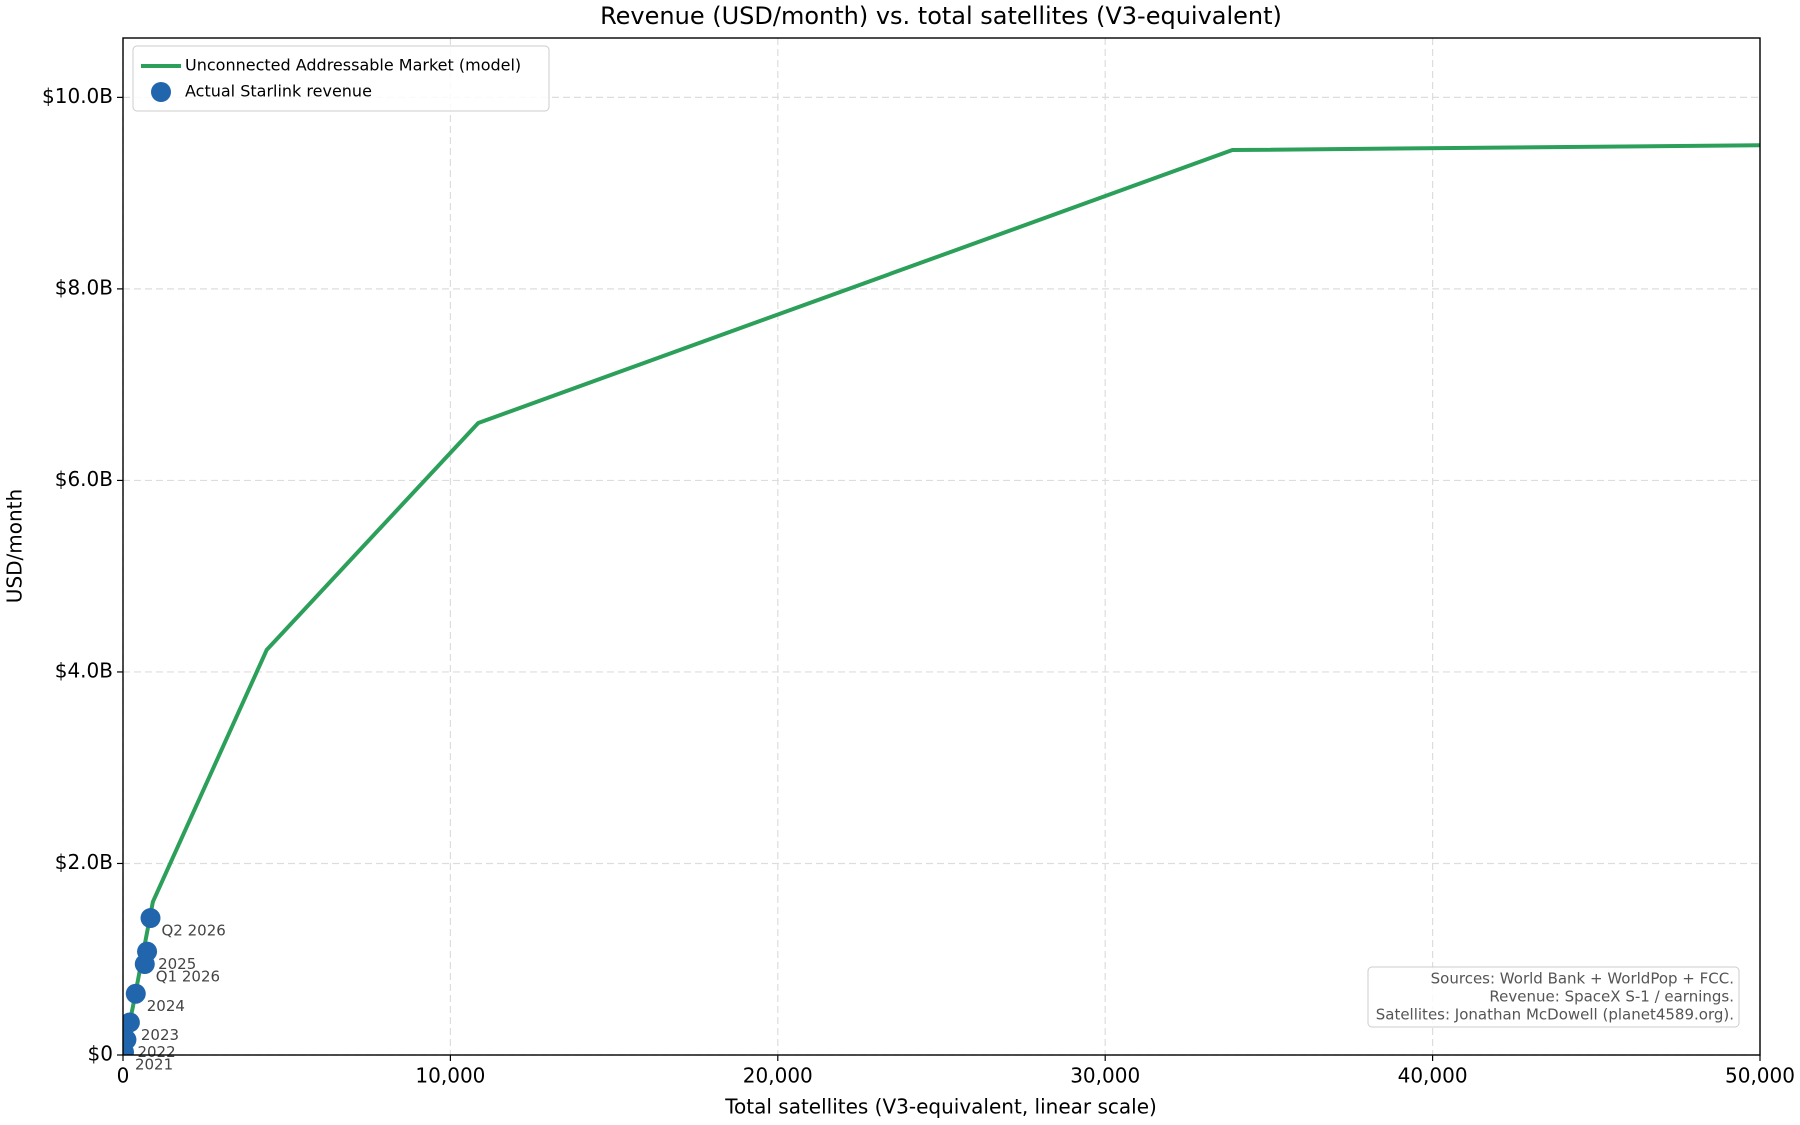 The height and width of the screenshot is (1125, 1800). I want to click on point-annotation: Q2 2026, so click(194, 931).